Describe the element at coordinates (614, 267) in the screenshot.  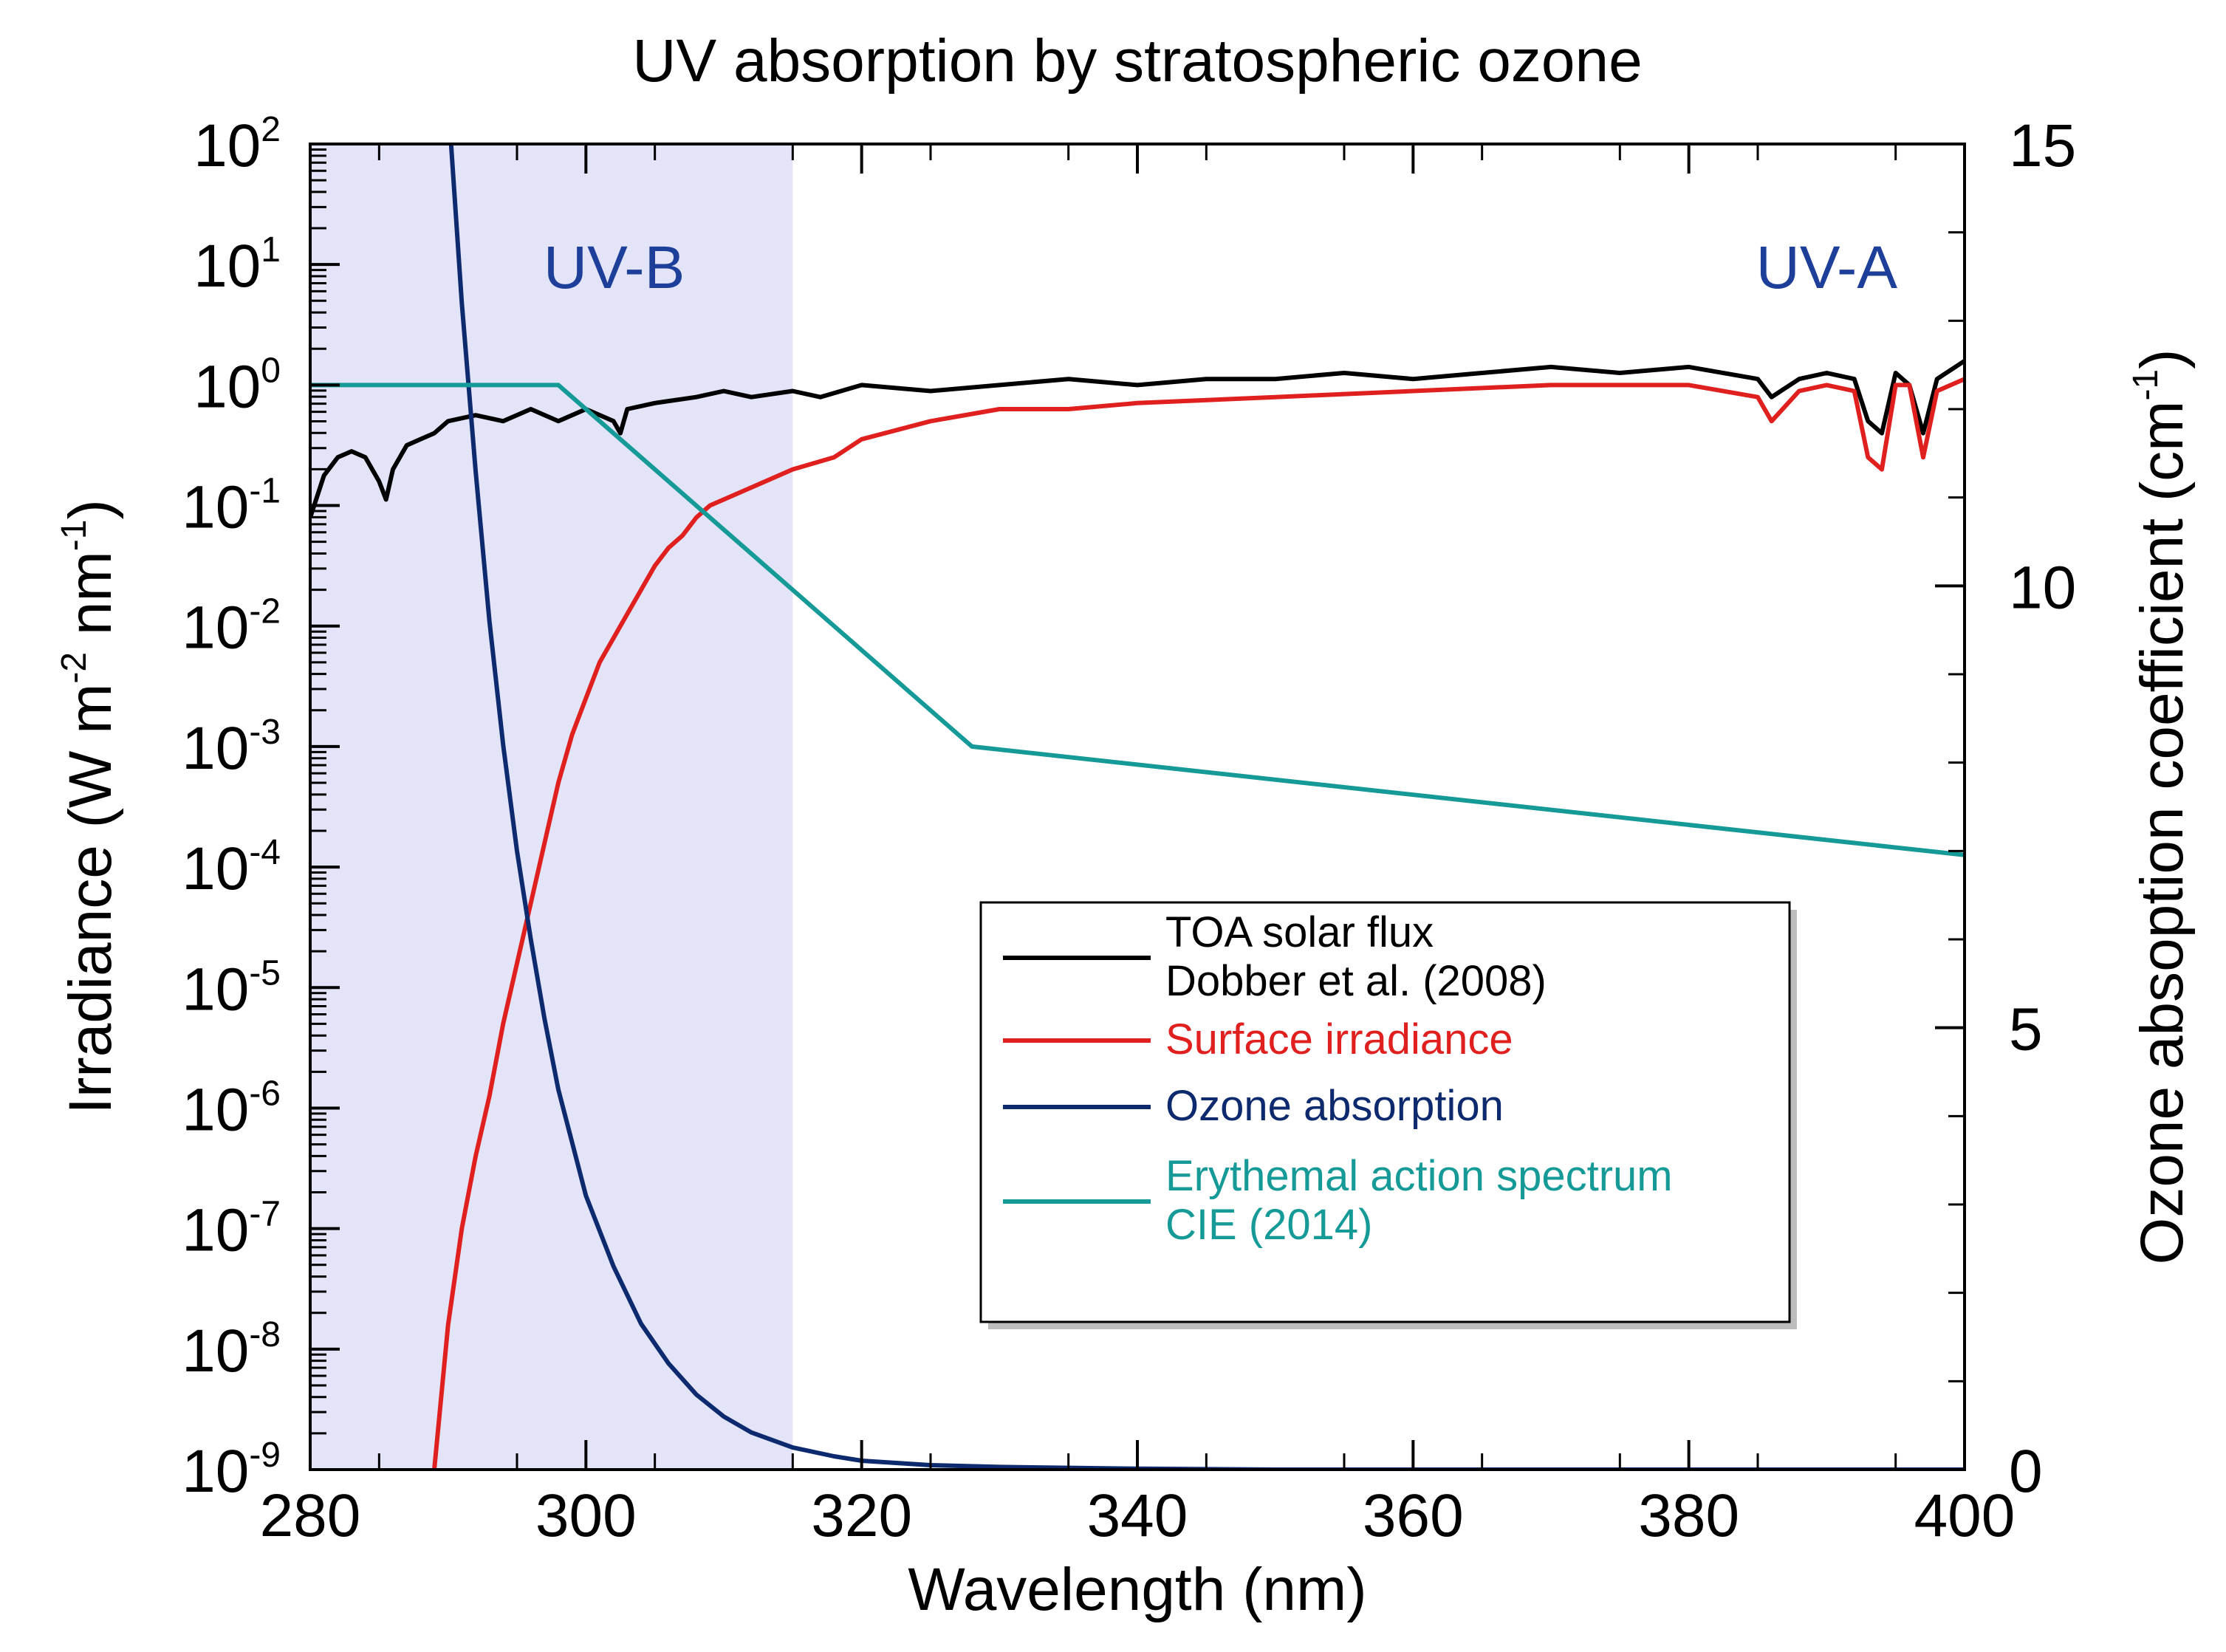
I see `region-label-uv-b: UV-B` at that location.